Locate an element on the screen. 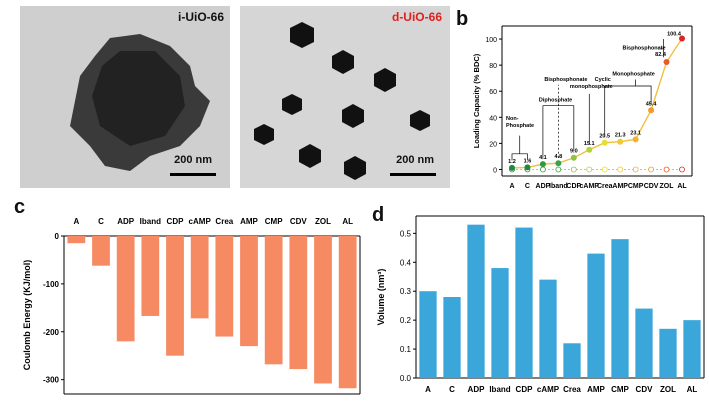 This screenshot has height=415, width=709. d-ytick-label: 0.1 is located at coordinates (406, 349).